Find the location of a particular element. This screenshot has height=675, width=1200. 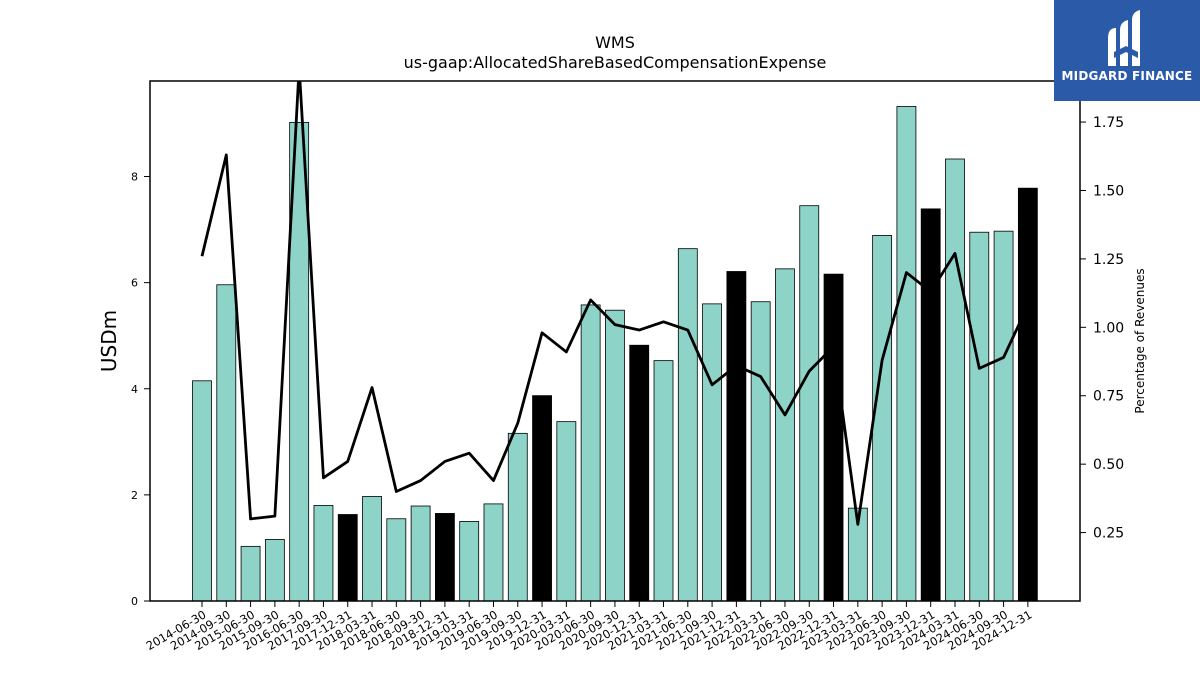

midgard-logo-icon is located at coordinates (1124, 38).